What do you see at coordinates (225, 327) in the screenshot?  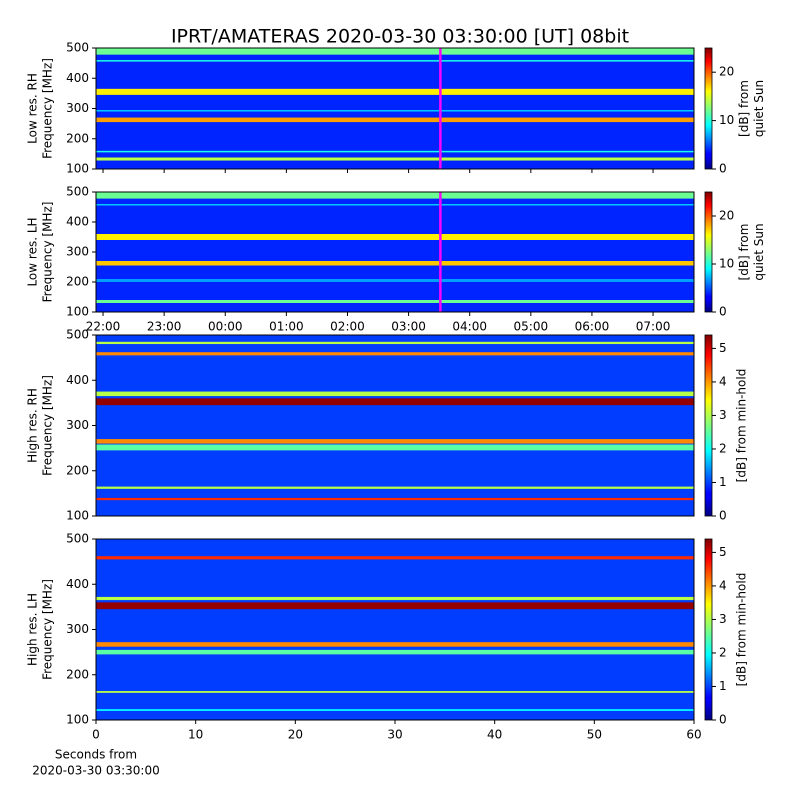 I see `x-tick-label: 00:00` at bounding box center [225, 327].